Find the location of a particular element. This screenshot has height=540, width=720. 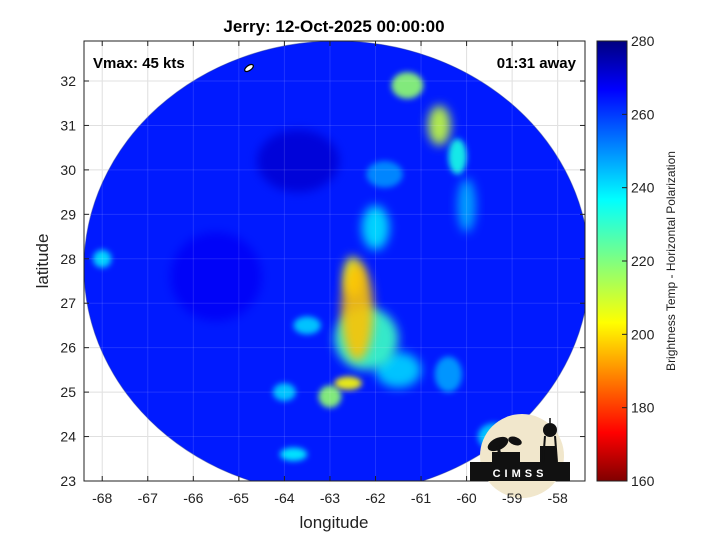

colorbar-ticks: 160 180 200 220 240 260 280 is located at coordinates (638, 261).